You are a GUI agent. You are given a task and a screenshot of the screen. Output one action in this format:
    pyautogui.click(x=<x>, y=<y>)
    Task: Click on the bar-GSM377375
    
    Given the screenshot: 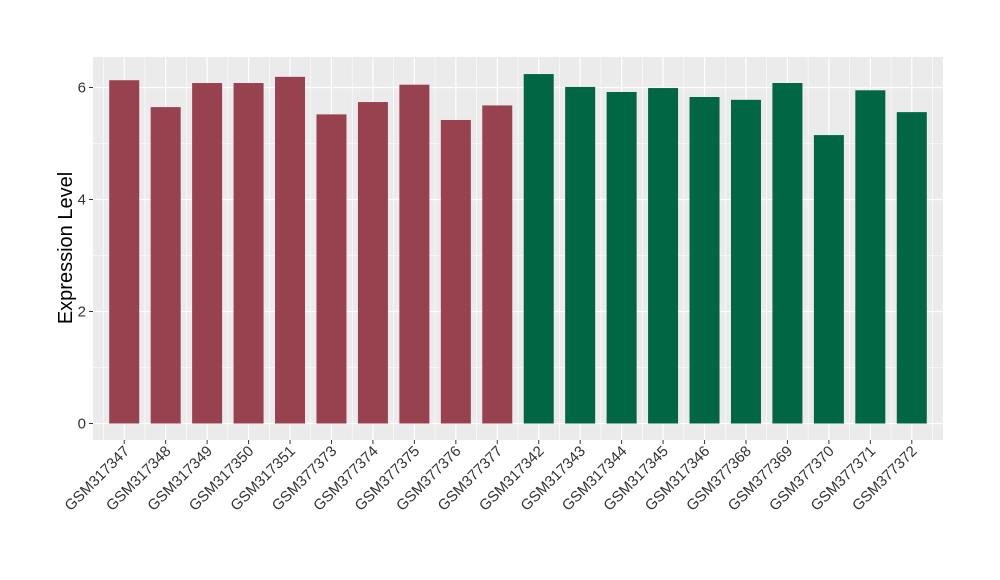 What is the action you would take?
    pyautogui.click(x=414, y=254)
    